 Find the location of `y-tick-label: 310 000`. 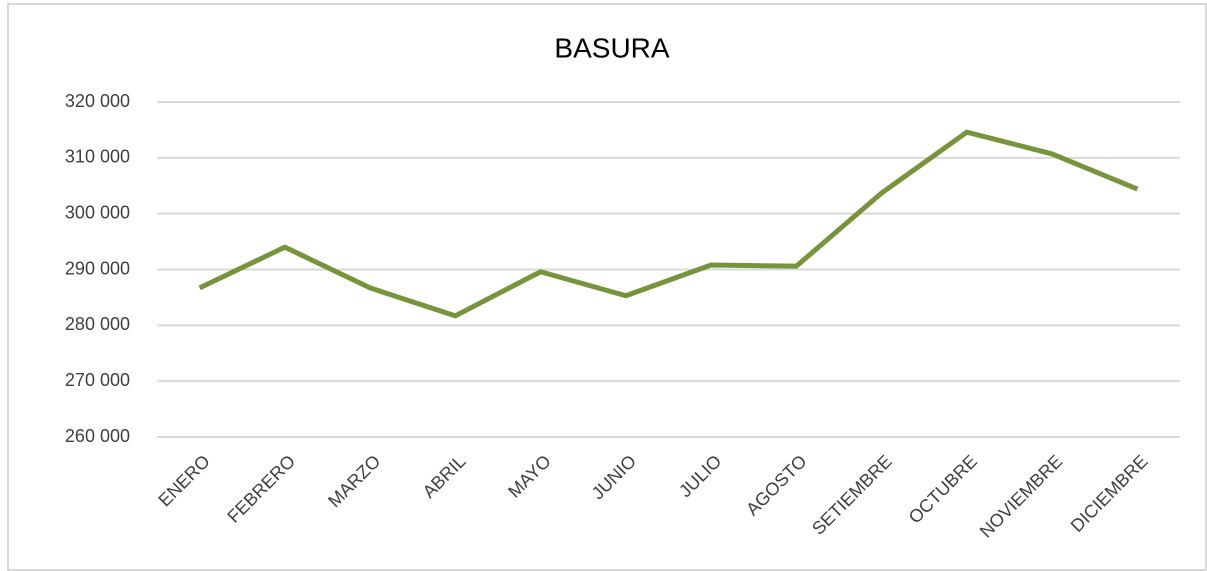

y-tick-label: 310 000 is located at coordinates (97, 157).